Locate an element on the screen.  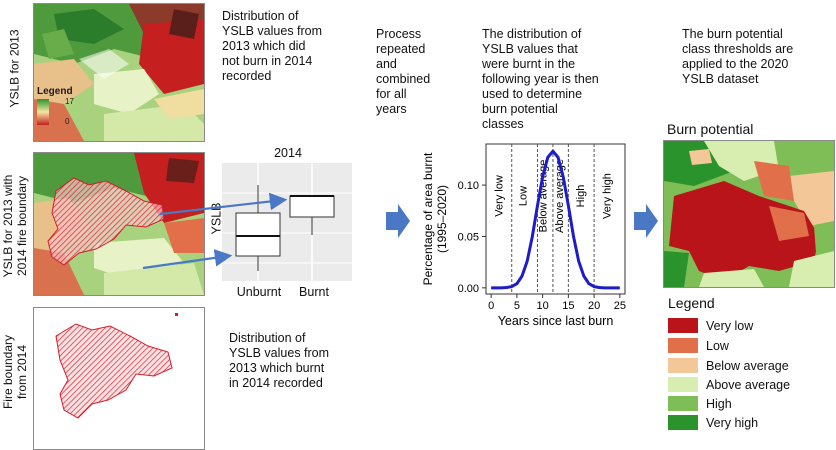
yslb-2013-fire-map is located at coordinates (119, 224).